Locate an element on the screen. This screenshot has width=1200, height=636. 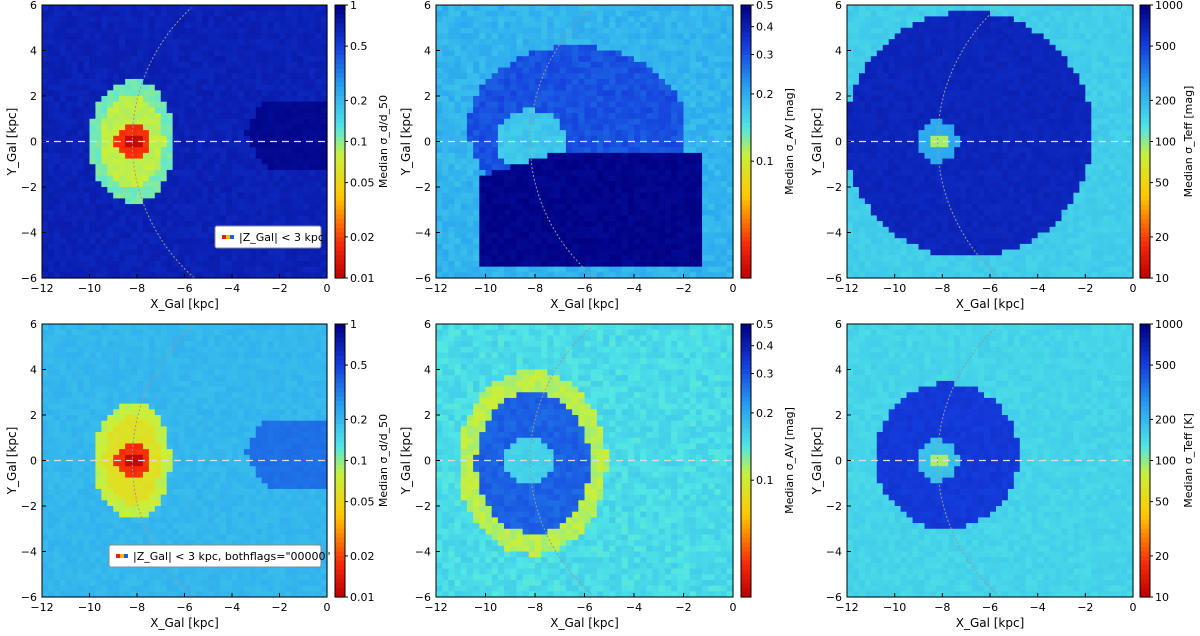
x-axis-label: X_Gal [kpc] is located at coordinates (184, 304).